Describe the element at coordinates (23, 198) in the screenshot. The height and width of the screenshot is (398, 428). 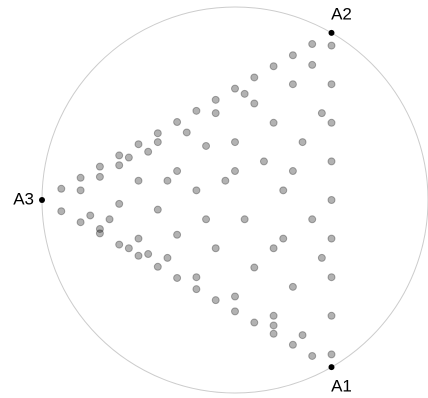
I see `anchor-label: A3` at that location.